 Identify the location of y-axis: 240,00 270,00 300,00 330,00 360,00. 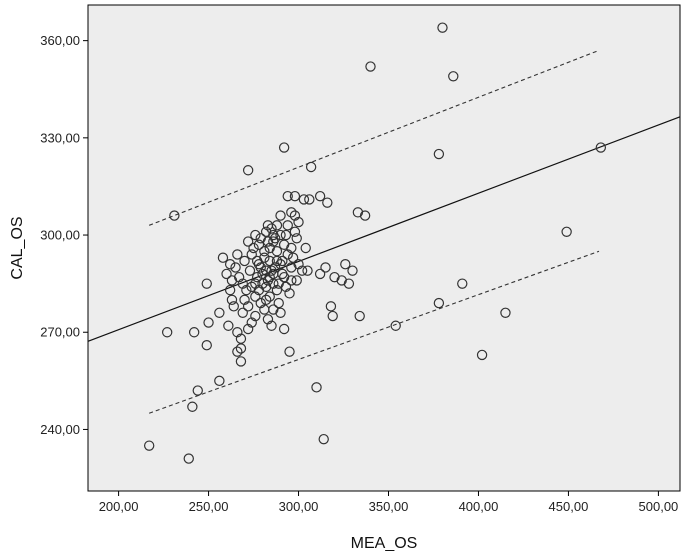
(64, 235).